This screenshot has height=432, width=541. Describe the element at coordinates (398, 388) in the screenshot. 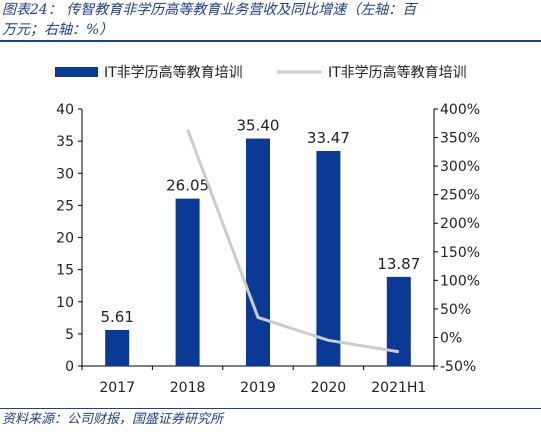

I see `x-axis-tick-label: 2021H1` at that location.